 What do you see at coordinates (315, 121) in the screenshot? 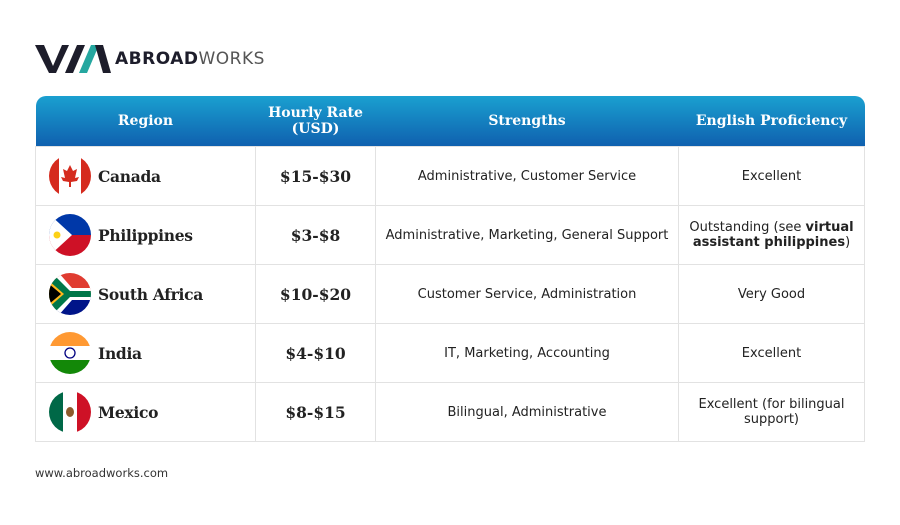
I see `column-header: Hourly Rate (USD)` at bounding box center [315, 121].